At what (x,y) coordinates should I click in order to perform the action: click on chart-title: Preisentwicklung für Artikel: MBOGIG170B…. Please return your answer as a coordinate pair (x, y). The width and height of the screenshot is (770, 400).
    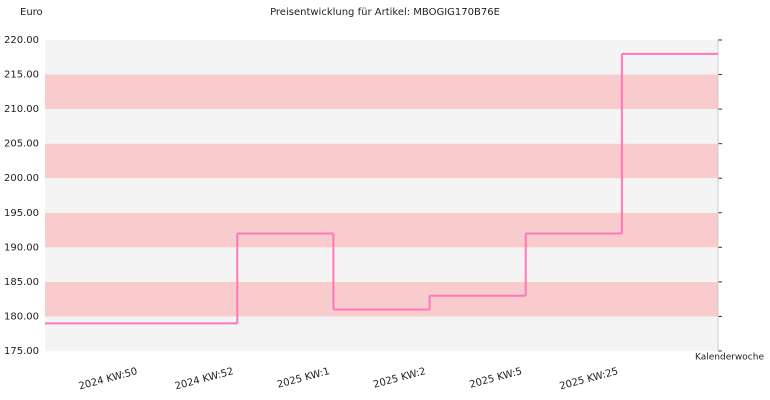
    Looking at the image, I should click on (385, 12).